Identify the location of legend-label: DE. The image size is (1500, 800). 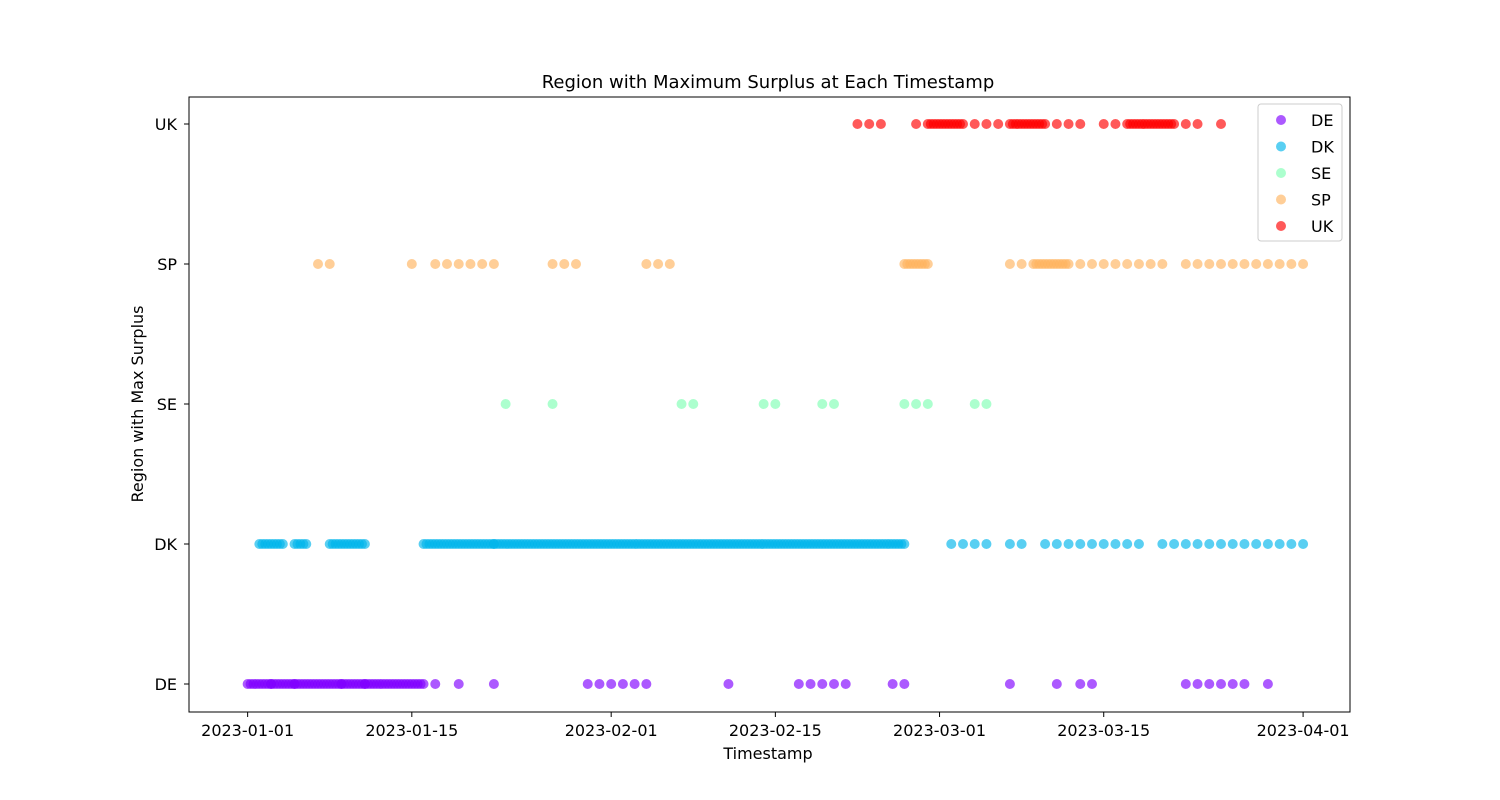
(1322, 120).